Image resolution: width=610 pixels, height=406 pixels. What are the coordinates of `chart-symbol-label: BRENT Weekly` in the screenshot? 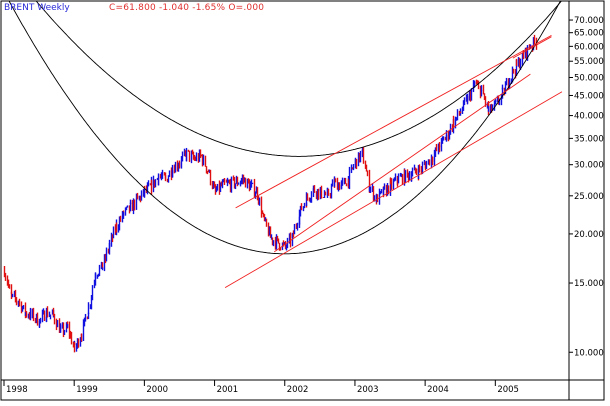 It's located at (37, 8).